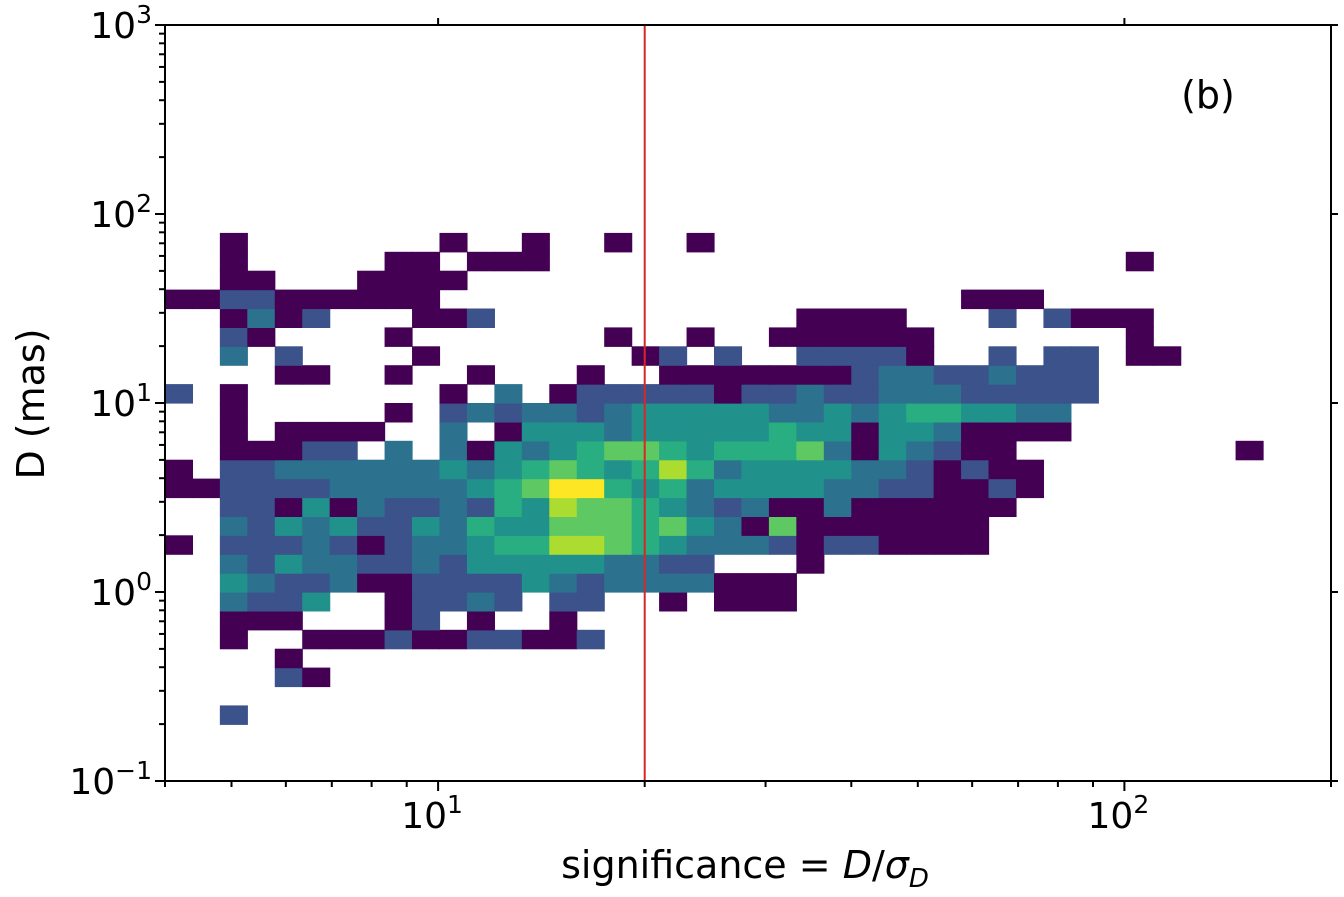 The height and width of the screenshot is (897, 1344). What do you see at coordinates (121, 23) in the screenshot?
I see `y-tick-label: 10³` at bounding box center [121, 23].